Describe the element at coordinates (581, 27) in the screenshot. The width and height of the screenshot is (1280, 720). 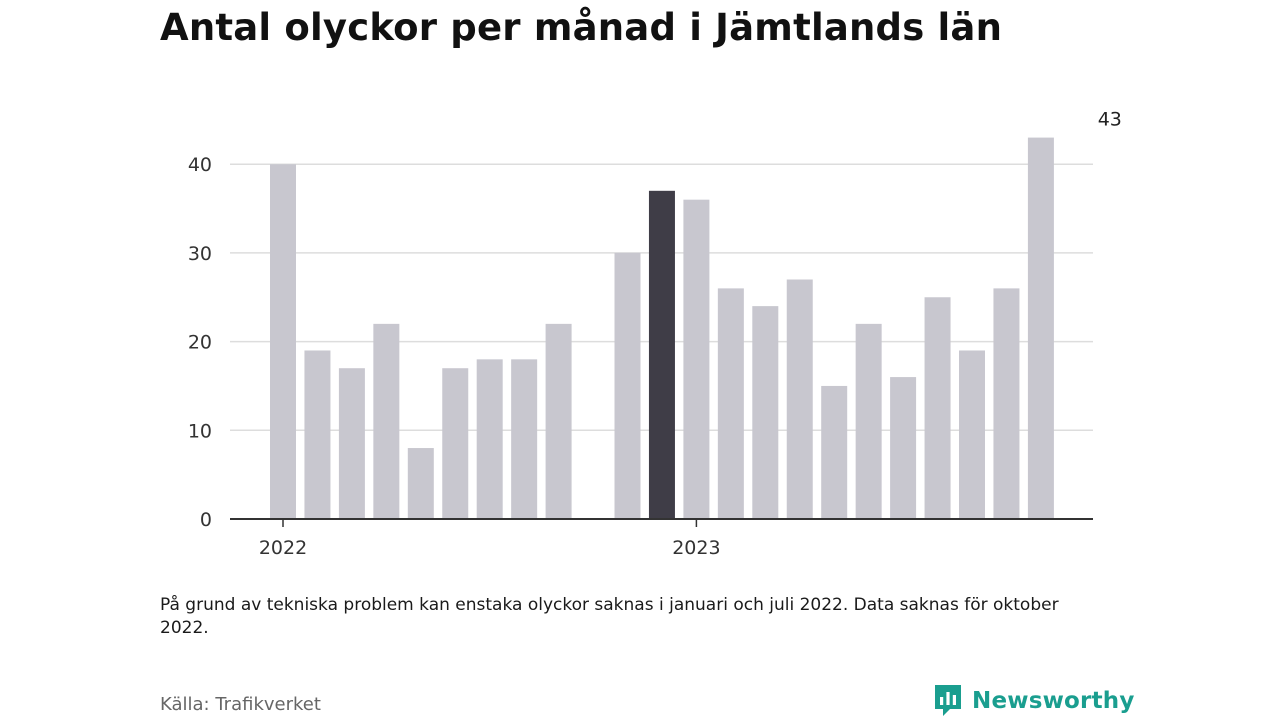
I see `chart-title: Antal olyckor per månad i Jämtlands län` at that location.